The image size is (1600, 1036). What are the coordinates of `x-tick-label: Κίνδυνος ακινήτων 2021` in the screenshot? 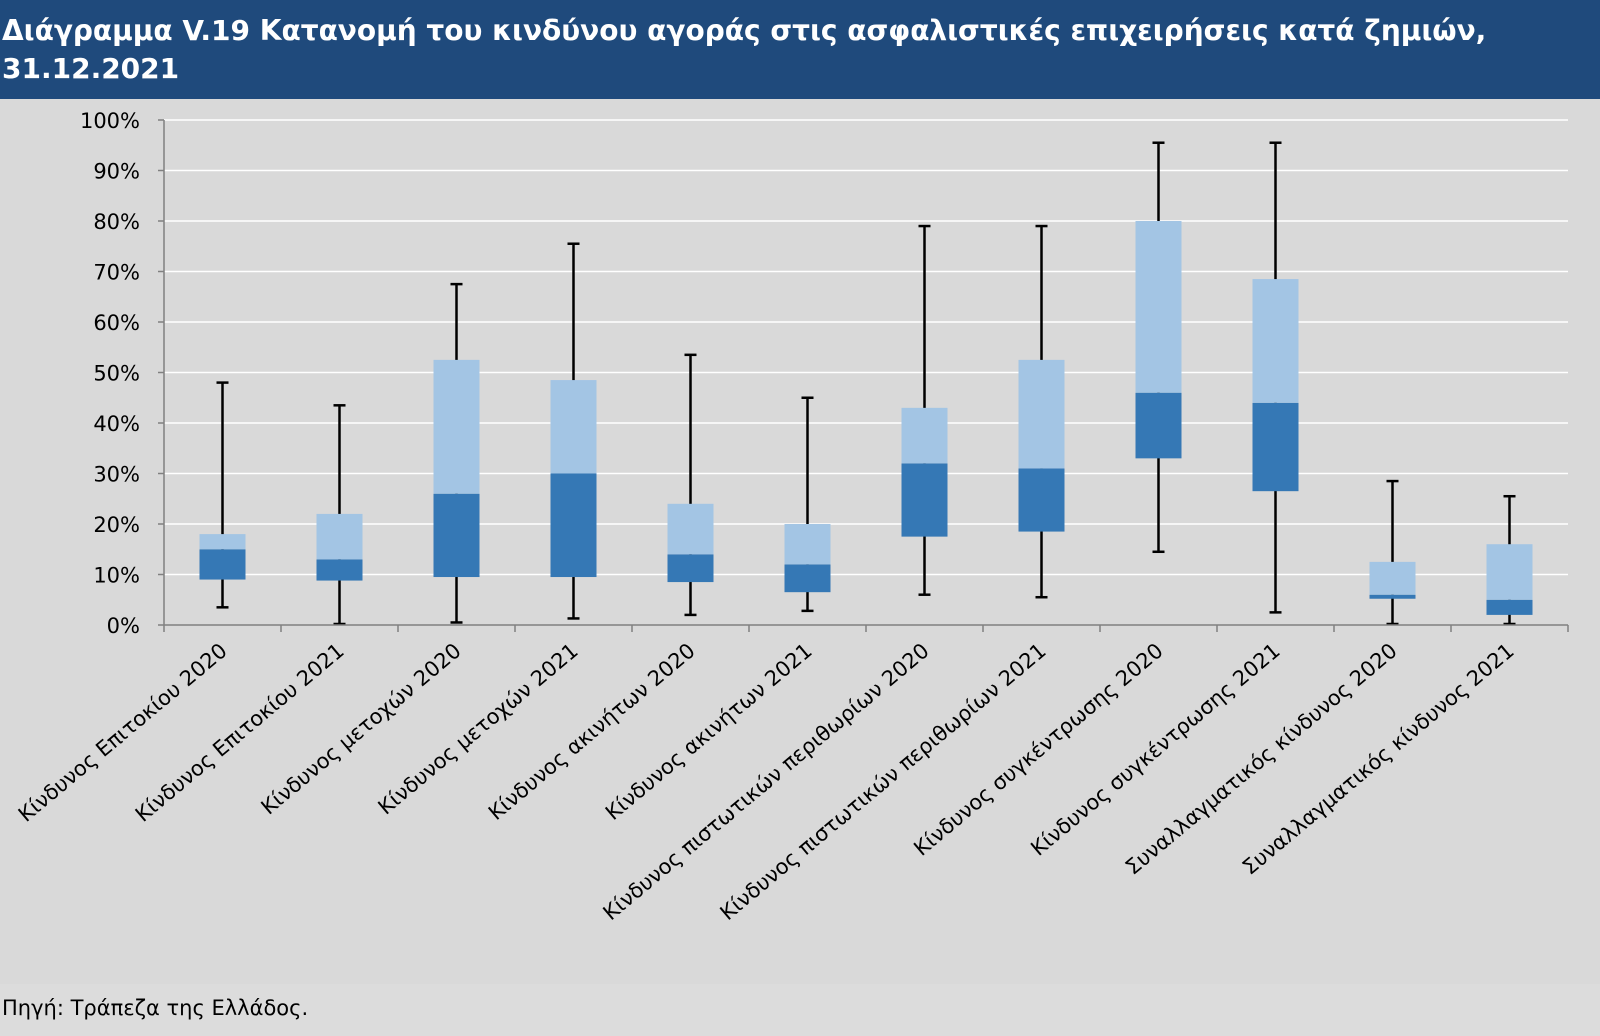 It's located at (709, 731).